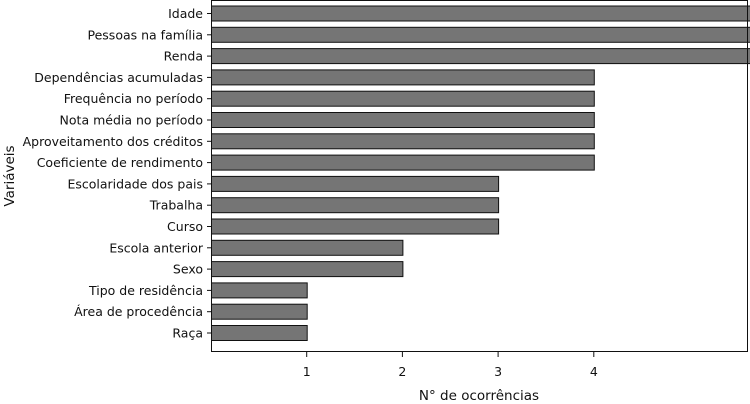  What do you see at coordinates (498, 371) in the screenshot?
I see `x-tick-label: 3` at bounding box center [498, 371].